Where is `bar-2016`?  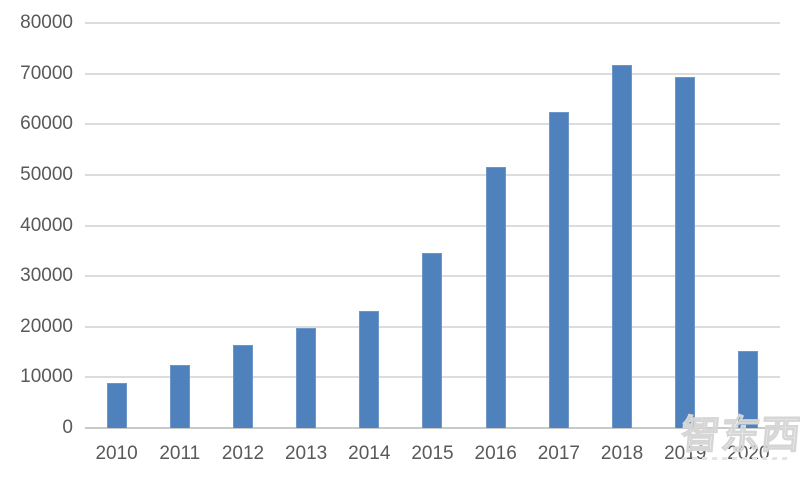 bar-2016 is located at coordinates (495, 297).